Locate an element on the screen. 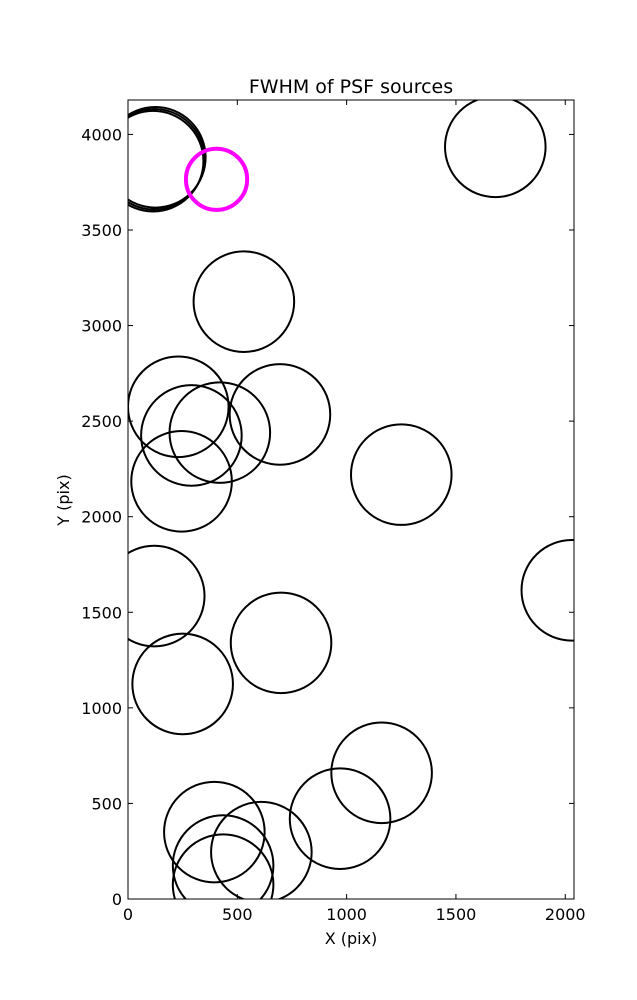  y-tick-label: 500 is located at coordinates (106, 803).